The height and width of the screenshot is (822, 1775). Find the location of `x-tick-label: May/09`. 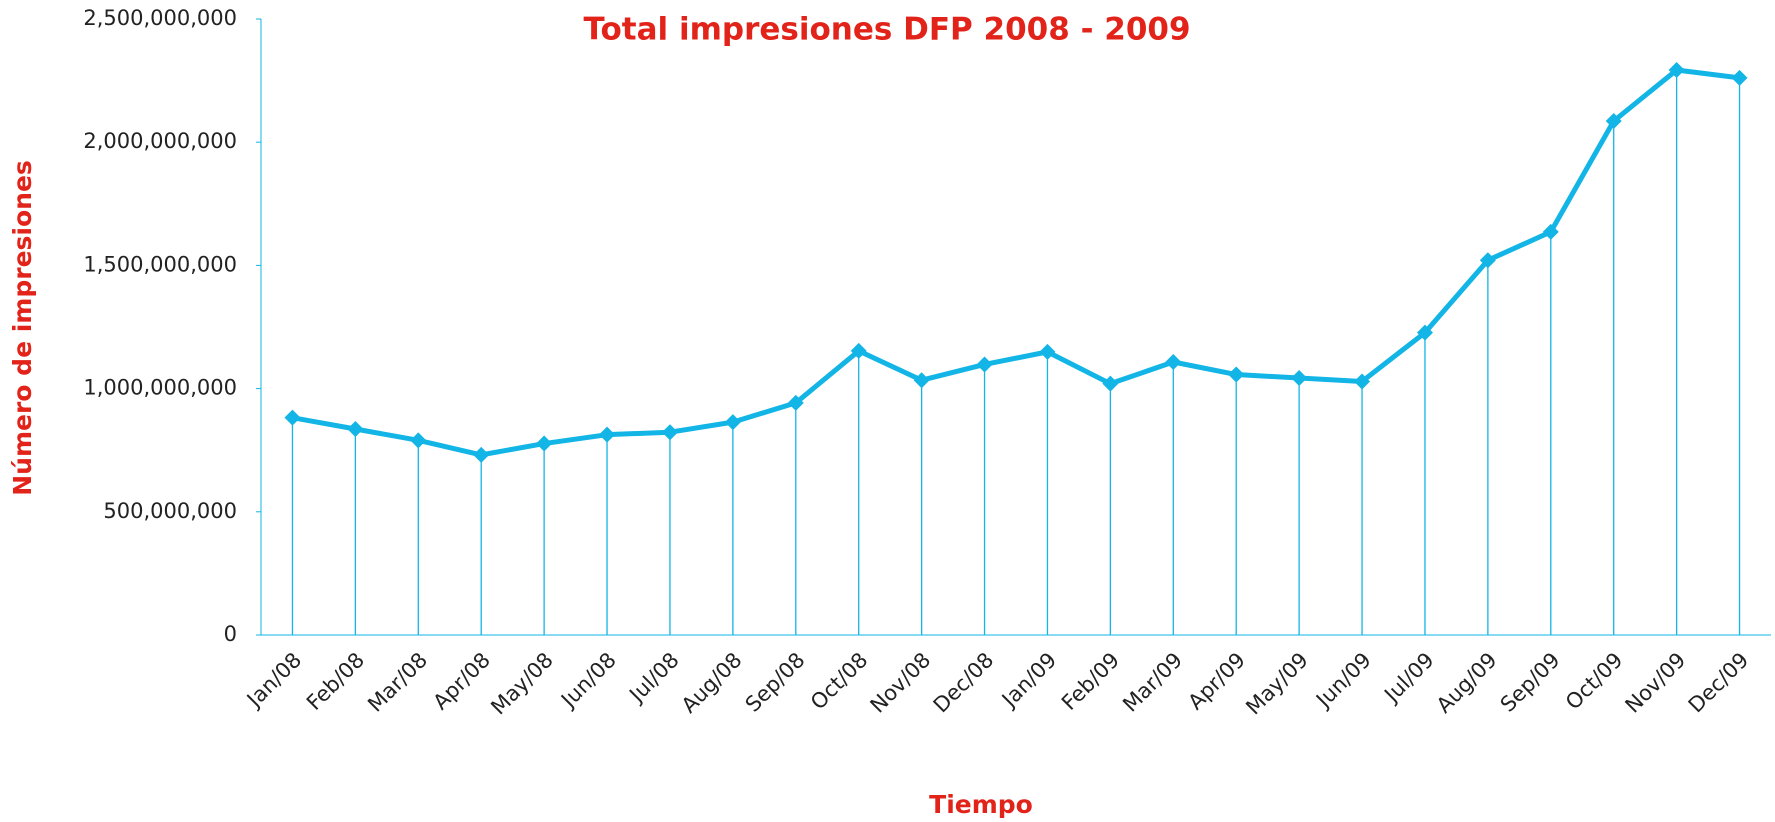

x-tick-label: May/09 is located at coordinates (1277, 684).